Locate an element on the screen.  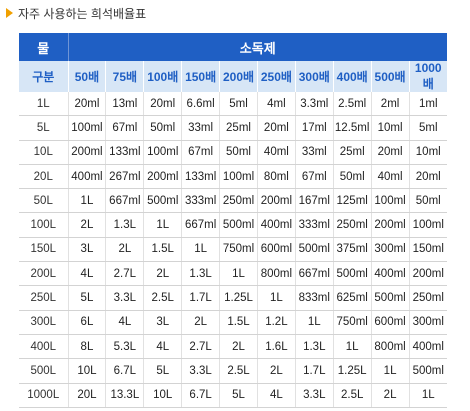
ratio-header: 75배 is located at coordinates (125, 76).